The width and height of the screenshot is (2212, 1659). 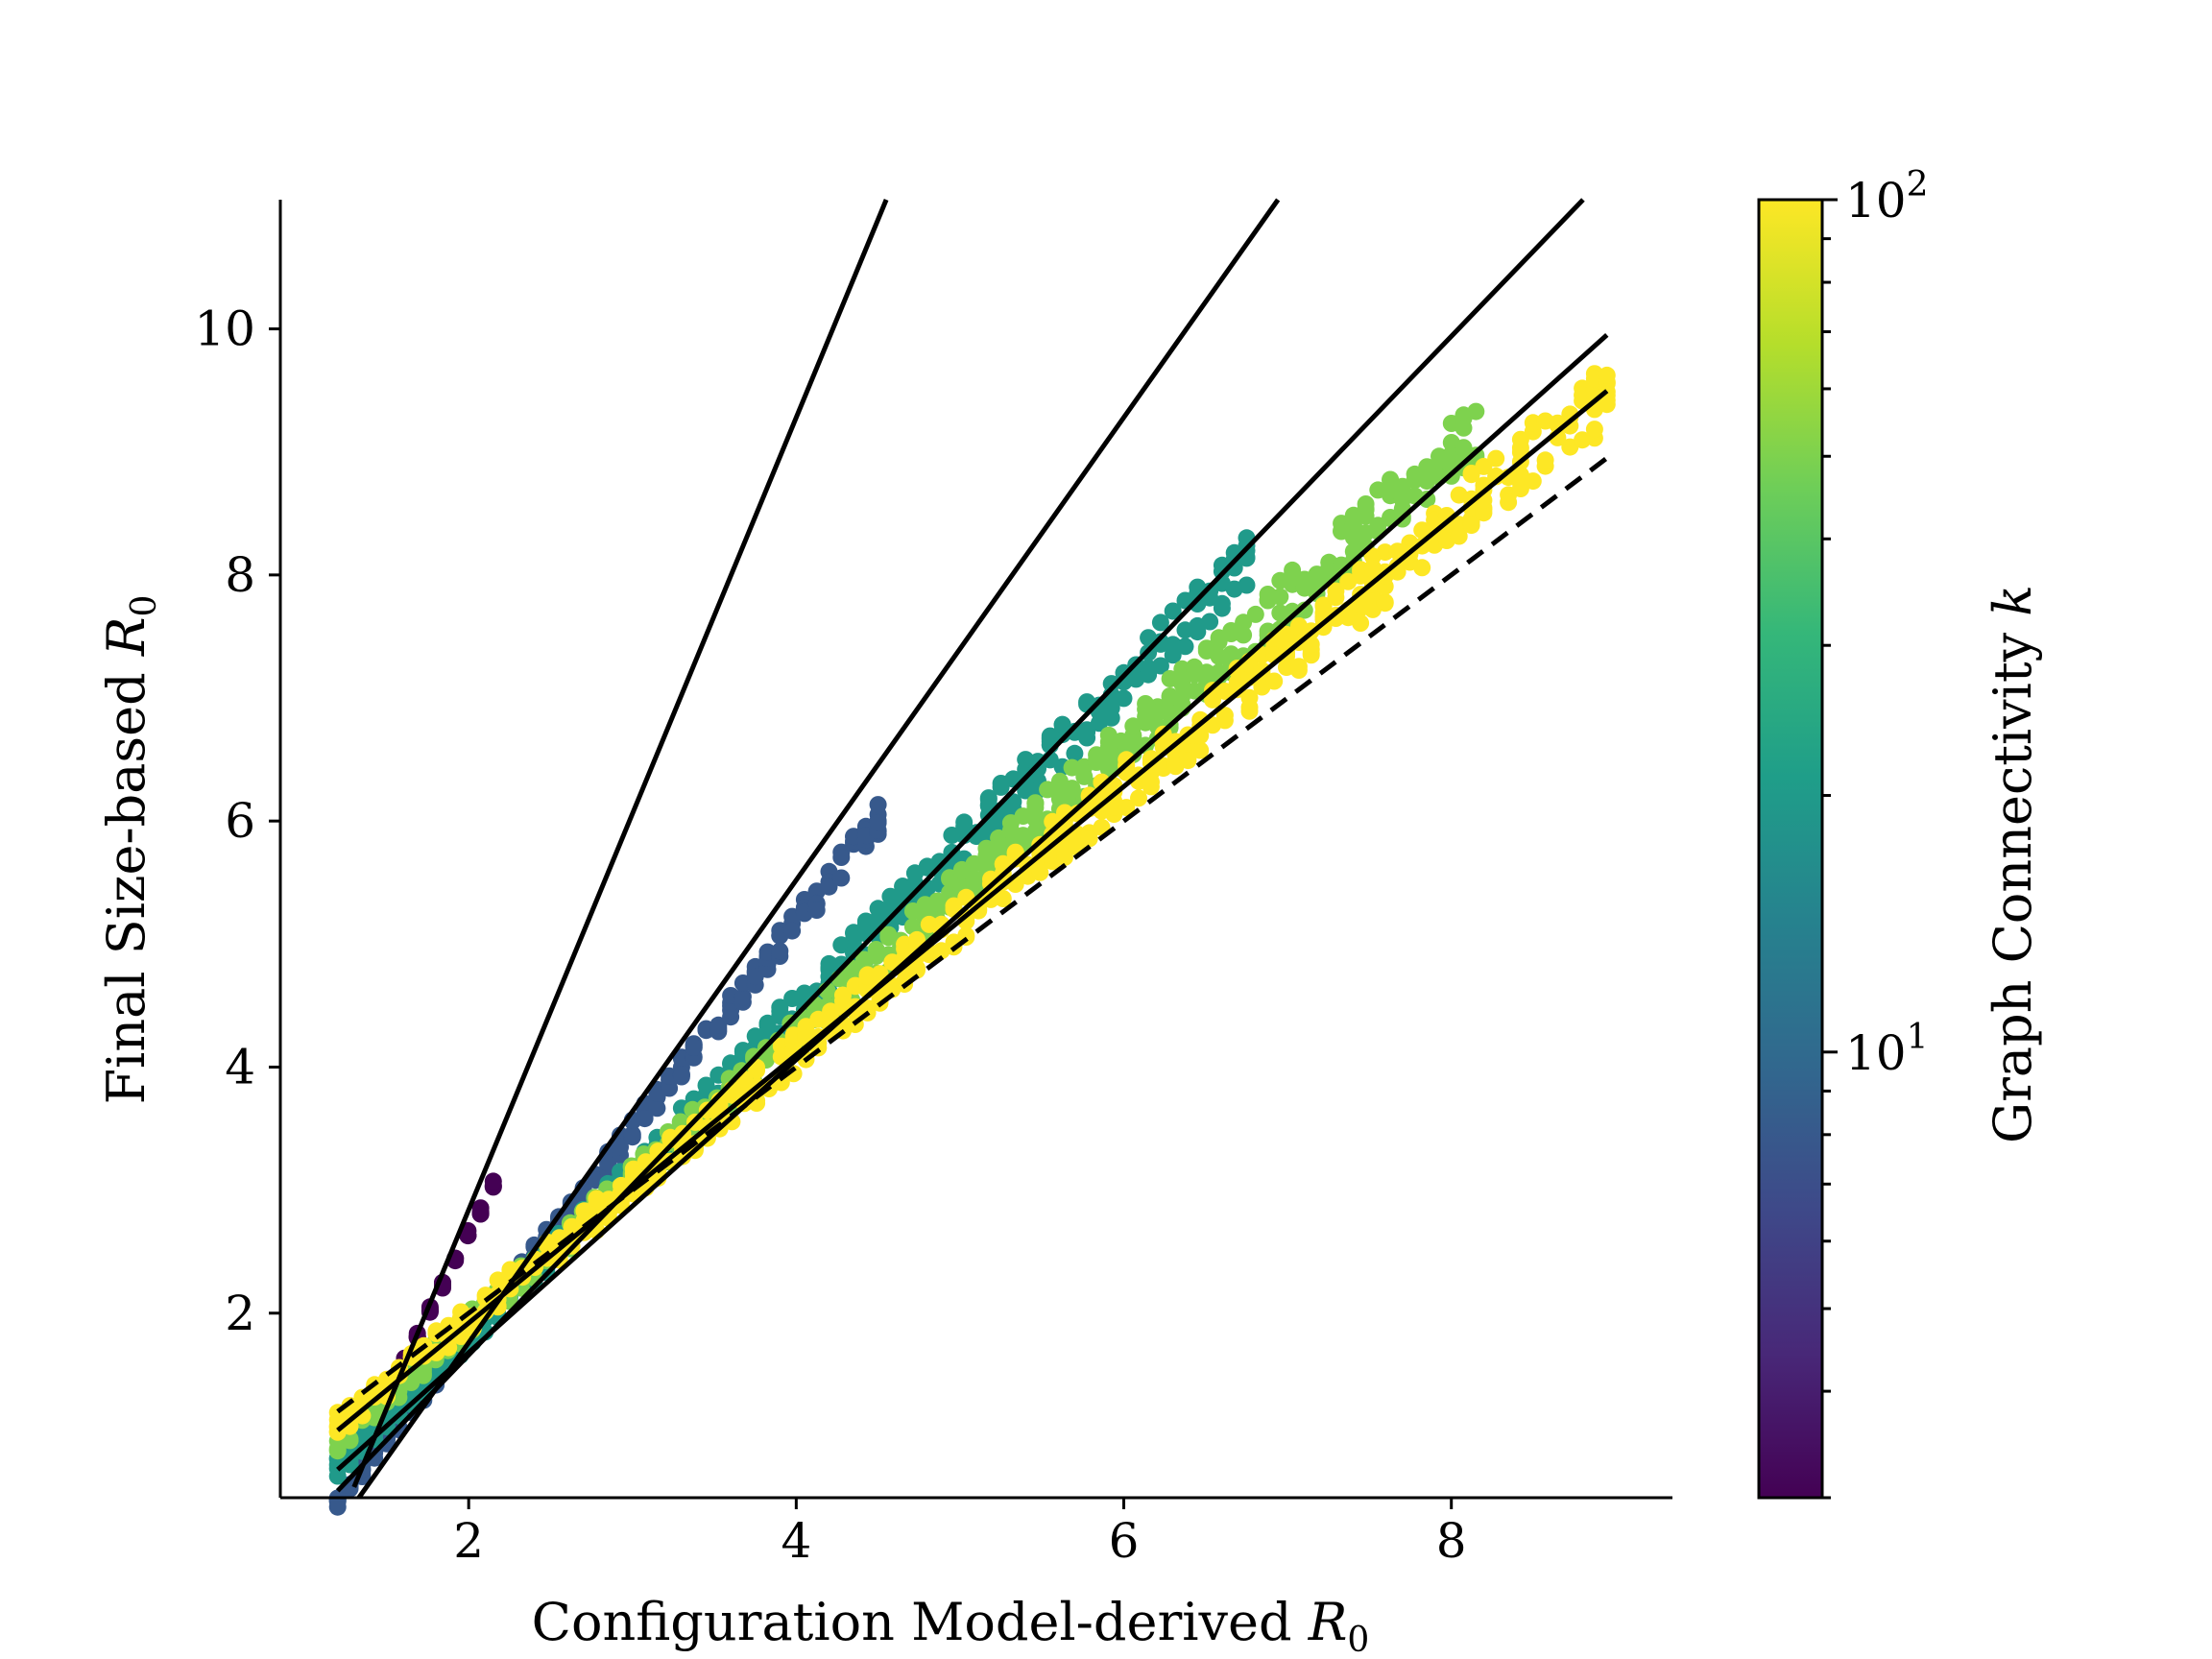 I want to click on colorbar-gradient, so click(x=1790, y=849).